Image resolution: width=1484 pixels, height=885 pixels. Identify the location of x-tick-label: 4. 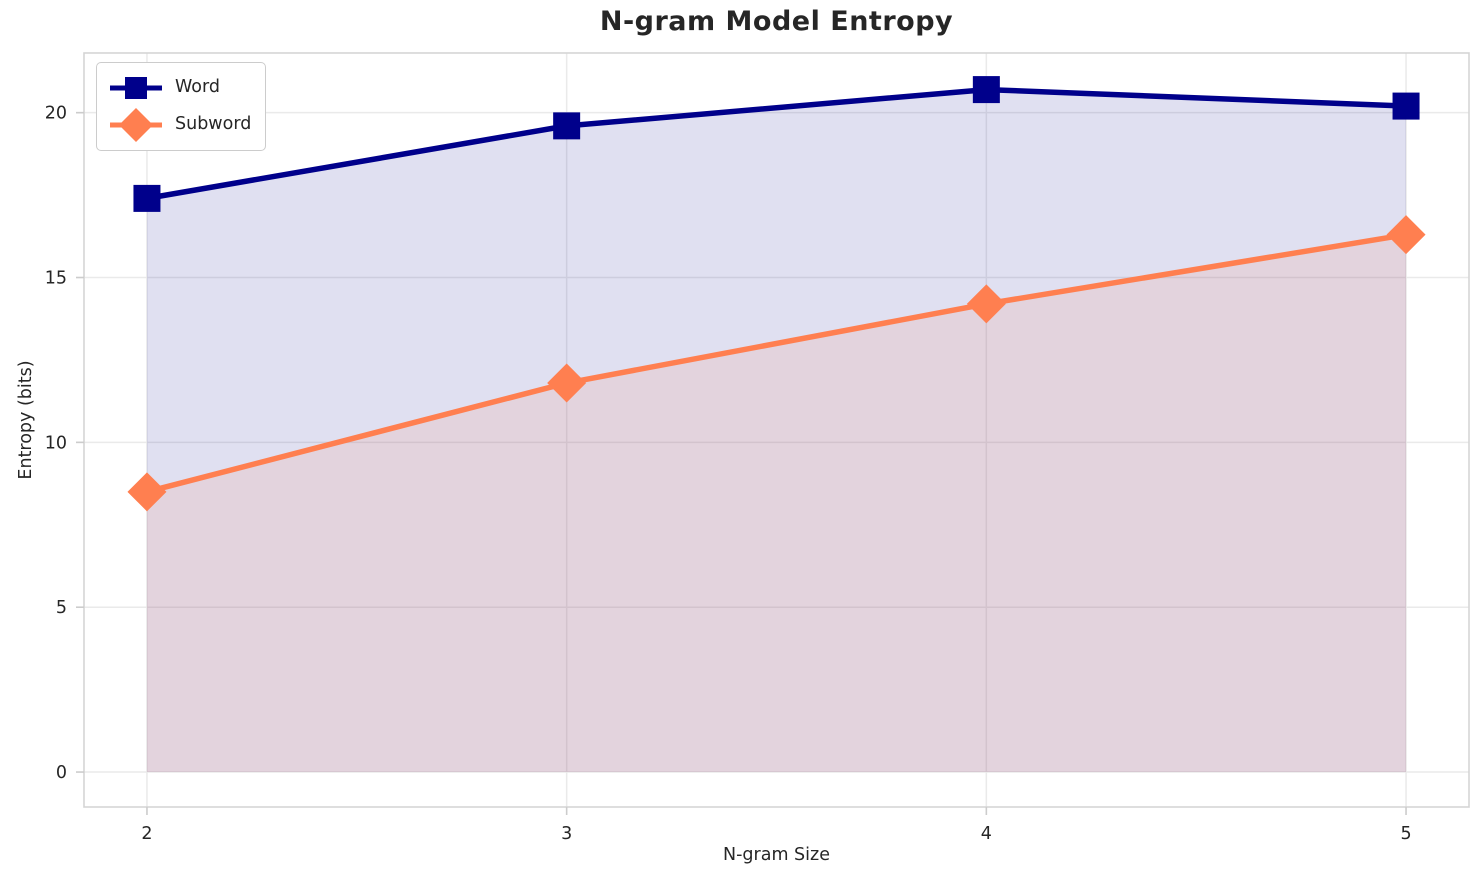
(986, 834).